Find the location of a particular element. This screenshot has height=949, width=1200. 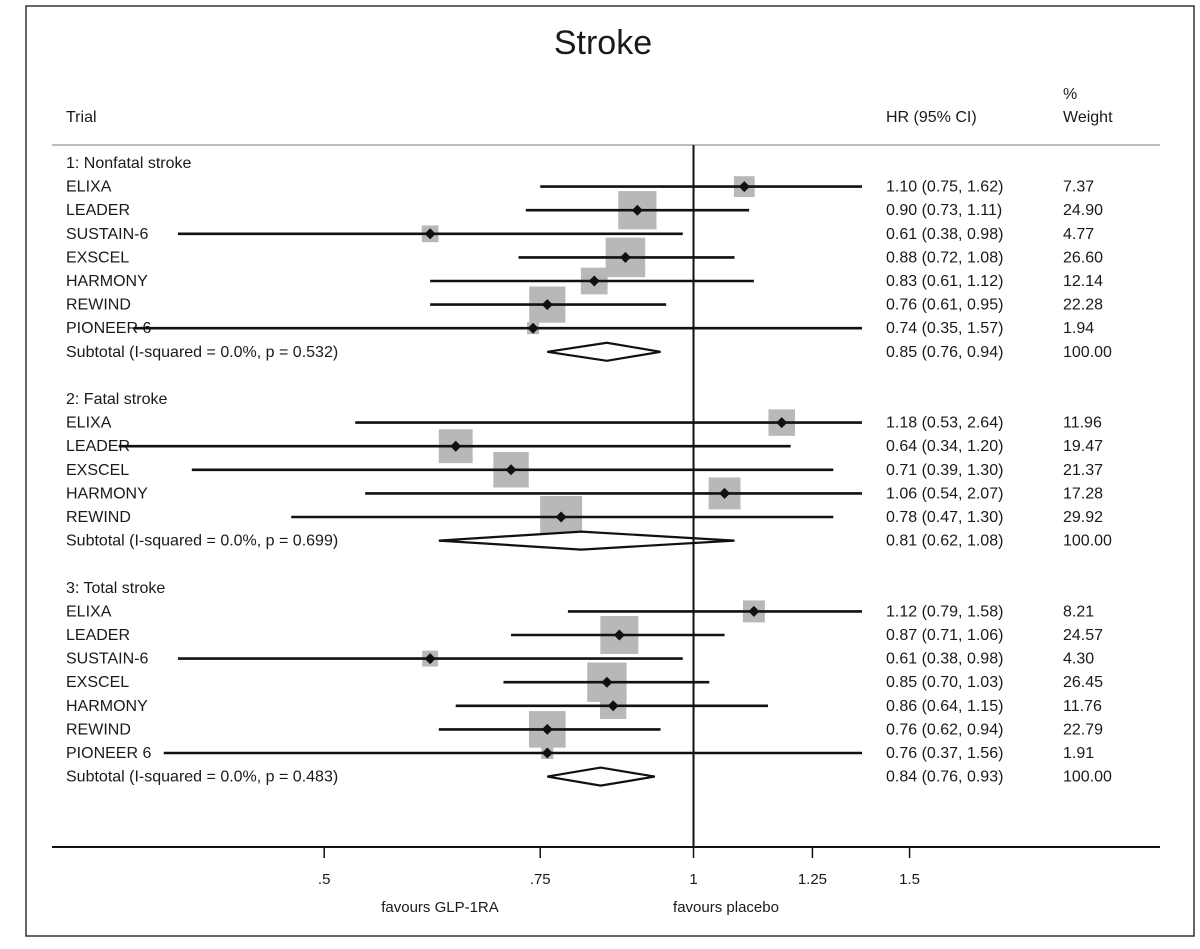

study-row: REWIND 0.76 (0.61, 0.95) 22.28 is located at coordinates (584, 304).